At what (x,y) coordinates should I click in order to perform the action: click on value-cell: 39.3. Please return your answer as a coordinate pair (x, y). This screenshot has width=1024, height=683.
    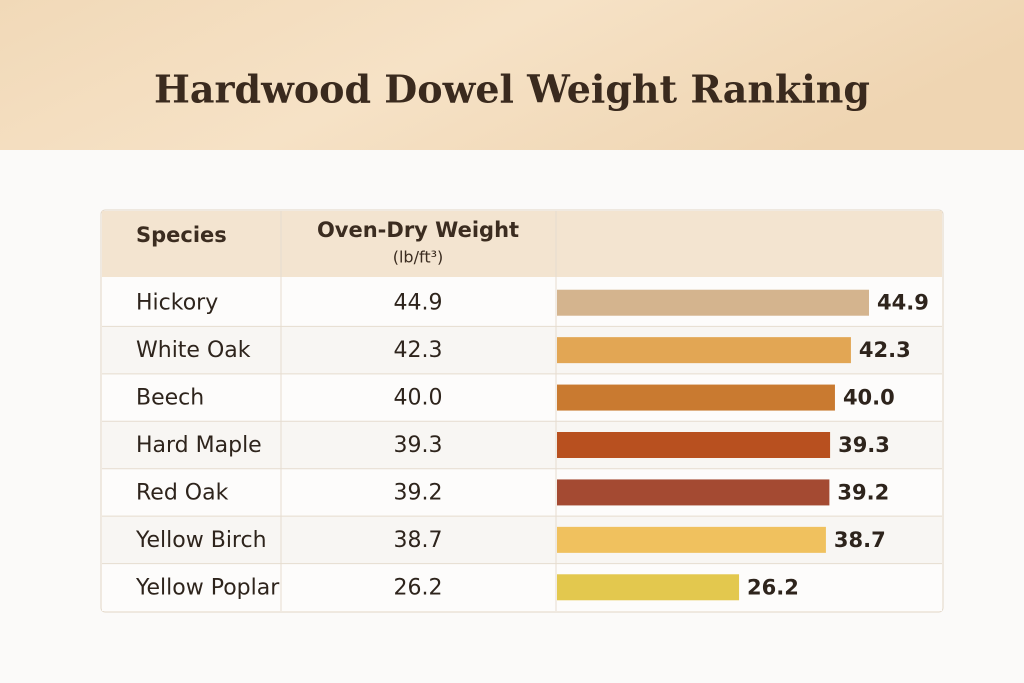
    Looking at the image, I should click on (418, 445).